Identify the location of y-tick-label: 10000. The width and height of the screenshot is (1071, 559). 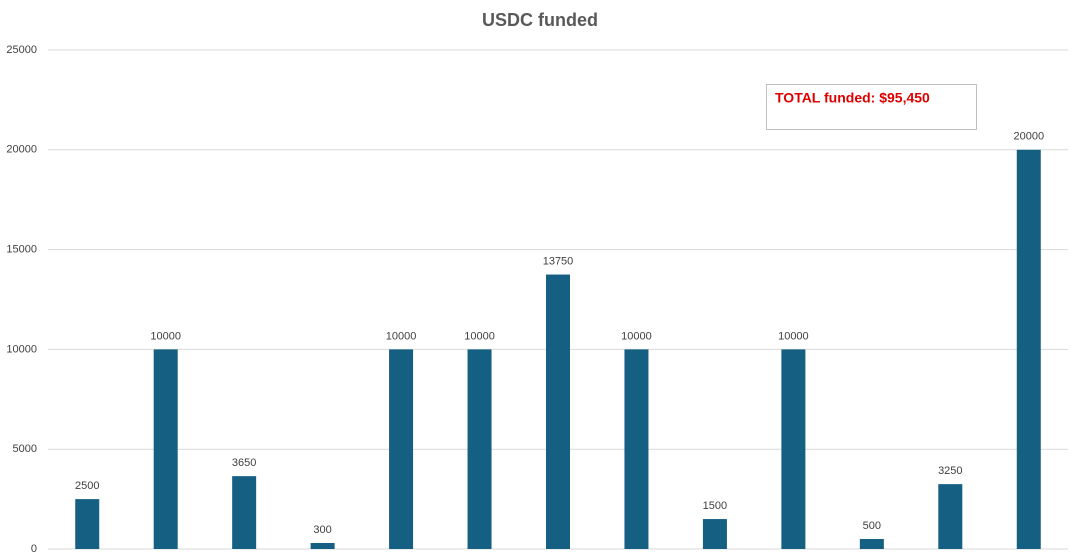
(21, 349).